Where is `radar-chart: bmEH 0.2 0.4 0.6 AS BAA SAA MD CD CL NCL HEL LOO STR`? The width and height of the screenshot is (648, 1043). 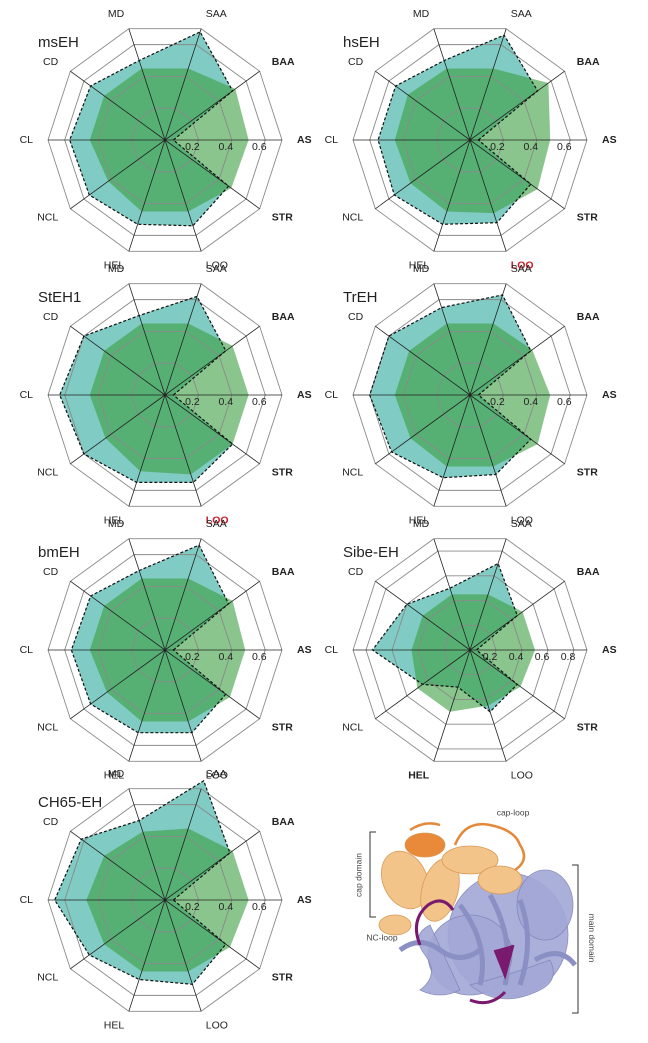 radar-chart: bmEH 0.2 0.4 0.6 AS BAA SAA MD CD CL NCL HEL LOO STR is located at coordinates (166, 649).